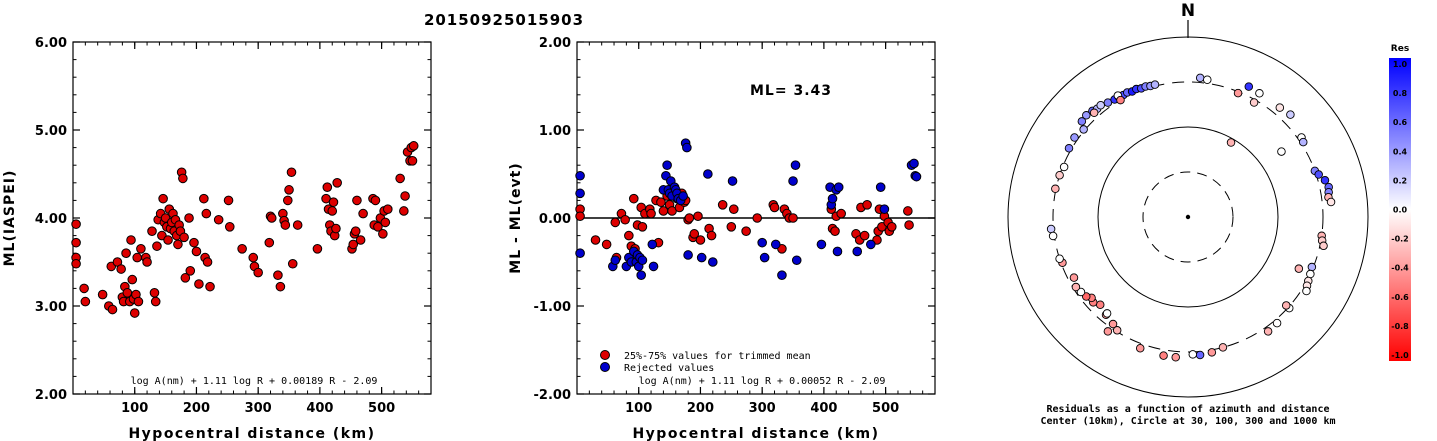 The image size is (1437, 441). I want to click on colorbar-tick-label: 0.4, so click(1400, 151).